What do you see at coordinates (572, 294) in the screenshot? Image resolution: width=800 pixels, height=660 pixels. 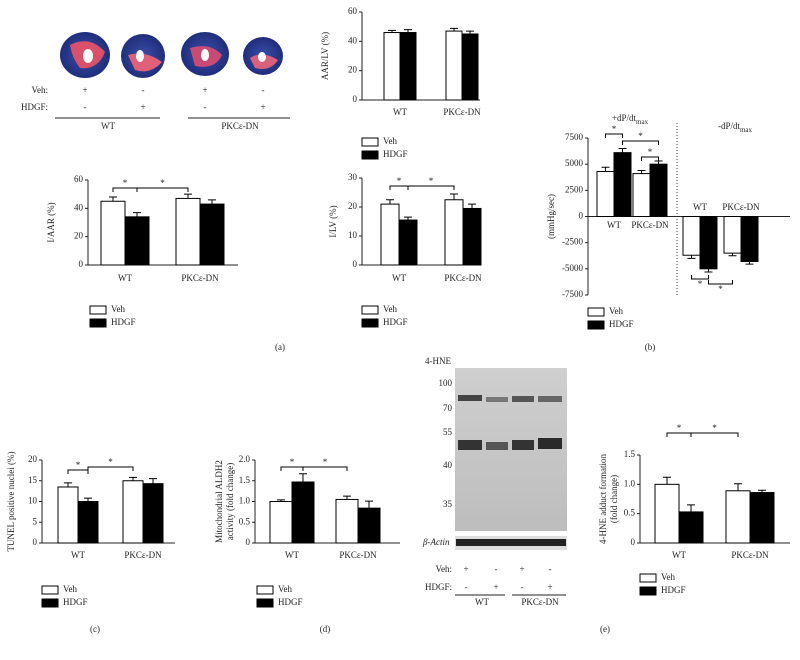 I see `y-tick-label: -7500` at bounding box center [572, 294].